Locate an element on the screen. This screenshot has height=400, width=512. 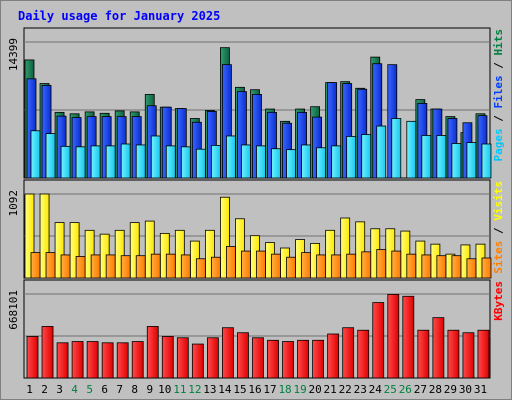
y-max-label: 1092 is located at coordinates (13, 203).